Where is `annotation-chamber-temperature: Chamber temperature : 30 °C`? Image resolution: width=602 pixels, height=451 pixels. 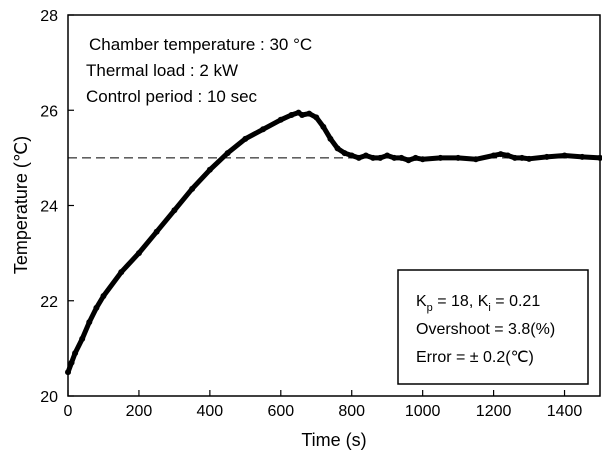 annotation-chamber-temperature: Chamber temperature : 30 °C is located at coordinates (200, 44).